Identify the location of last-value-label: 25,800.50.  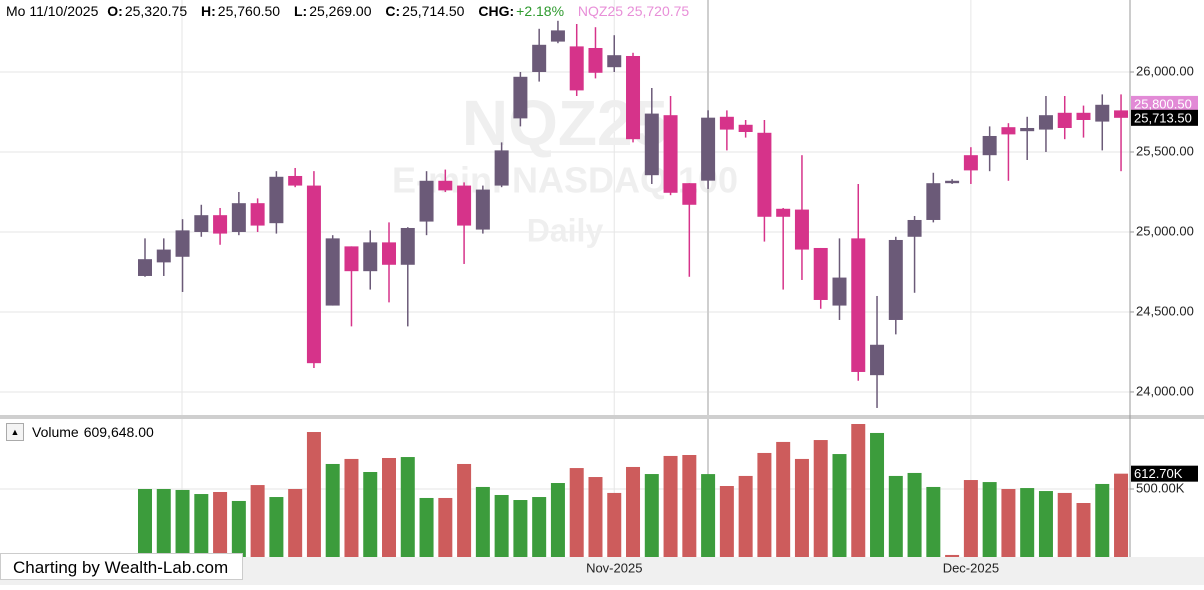
(1163, 103).